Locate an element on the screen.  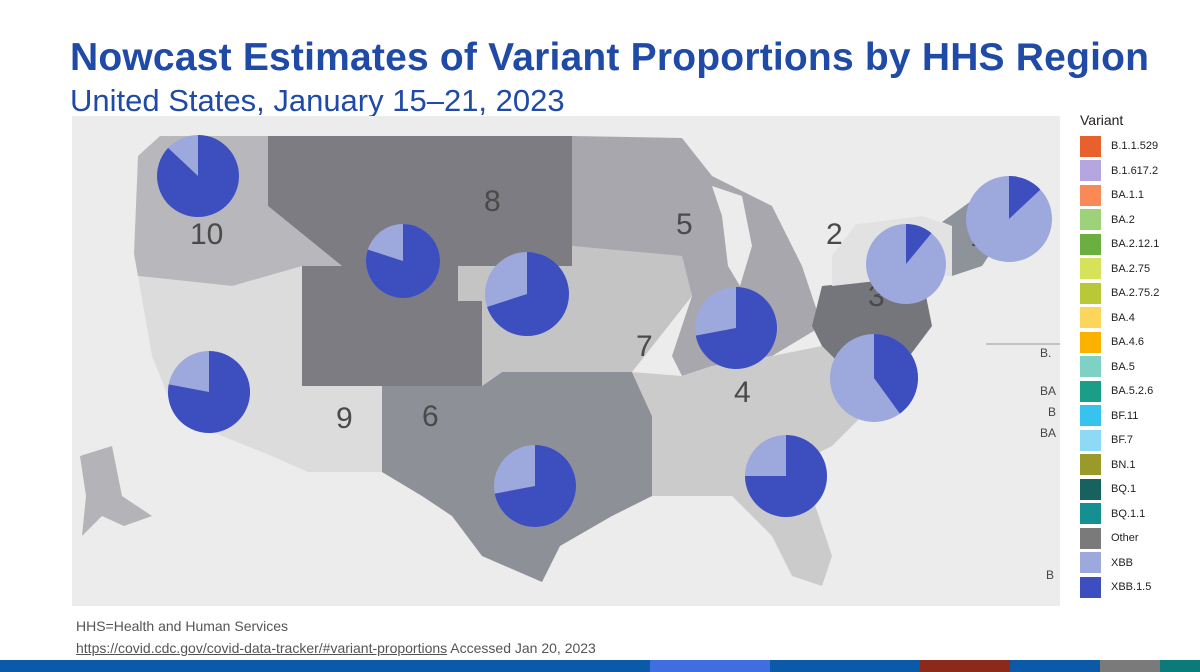
legend-item: BA.5.2.6 is located at coordinates (1117, 391).